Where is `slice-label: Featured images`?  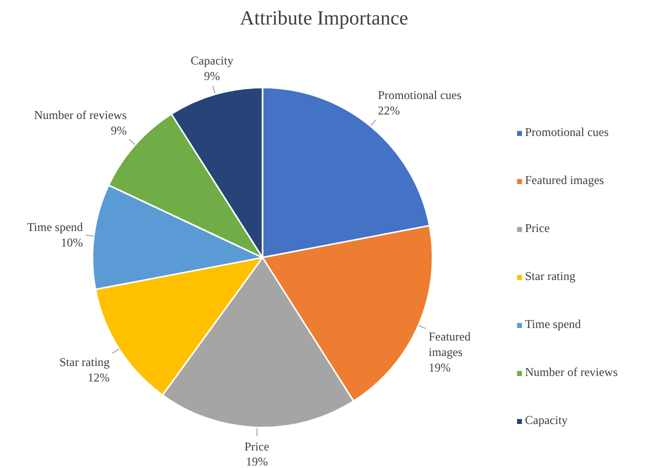 slice-label: Featured images is located at coordinates (449, 345).